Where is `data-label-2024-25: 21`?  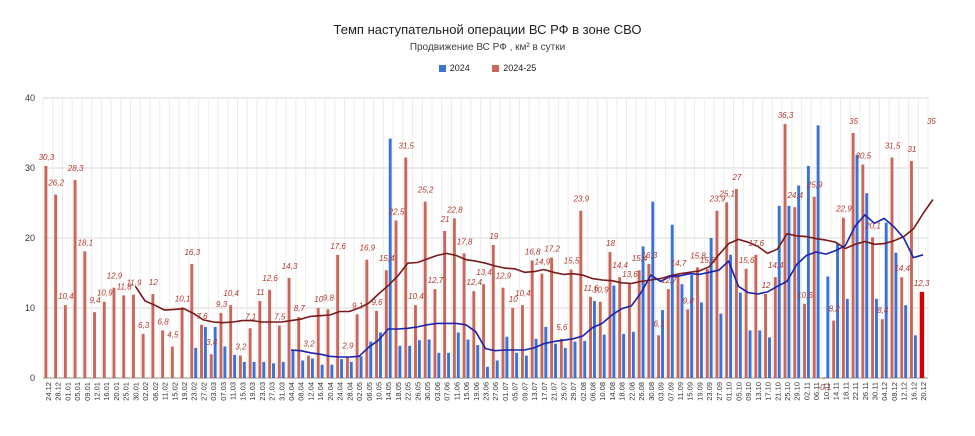 data-label-2024-25: 21 is located at coordinates (445, 219).